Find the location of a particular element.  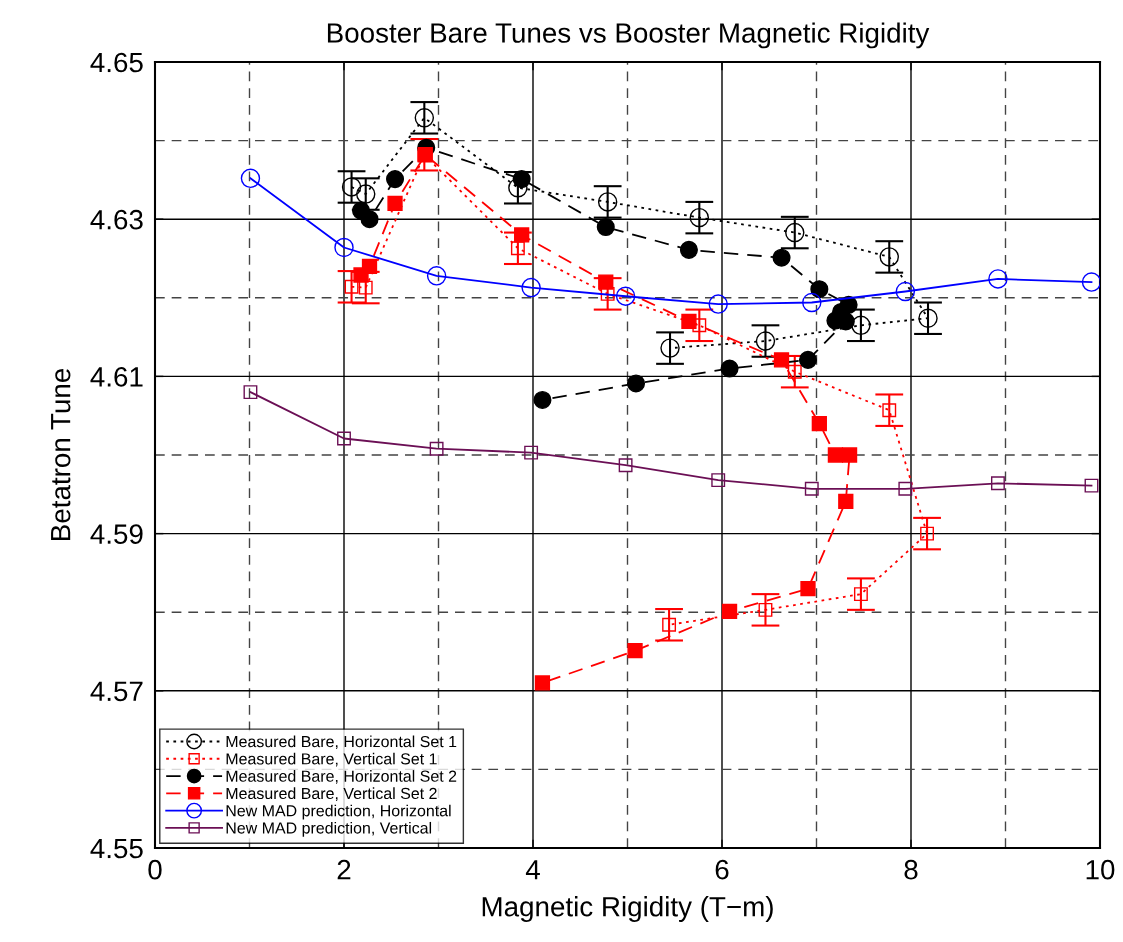

x-tick-label: 8 is located at coordinates (911, 869).